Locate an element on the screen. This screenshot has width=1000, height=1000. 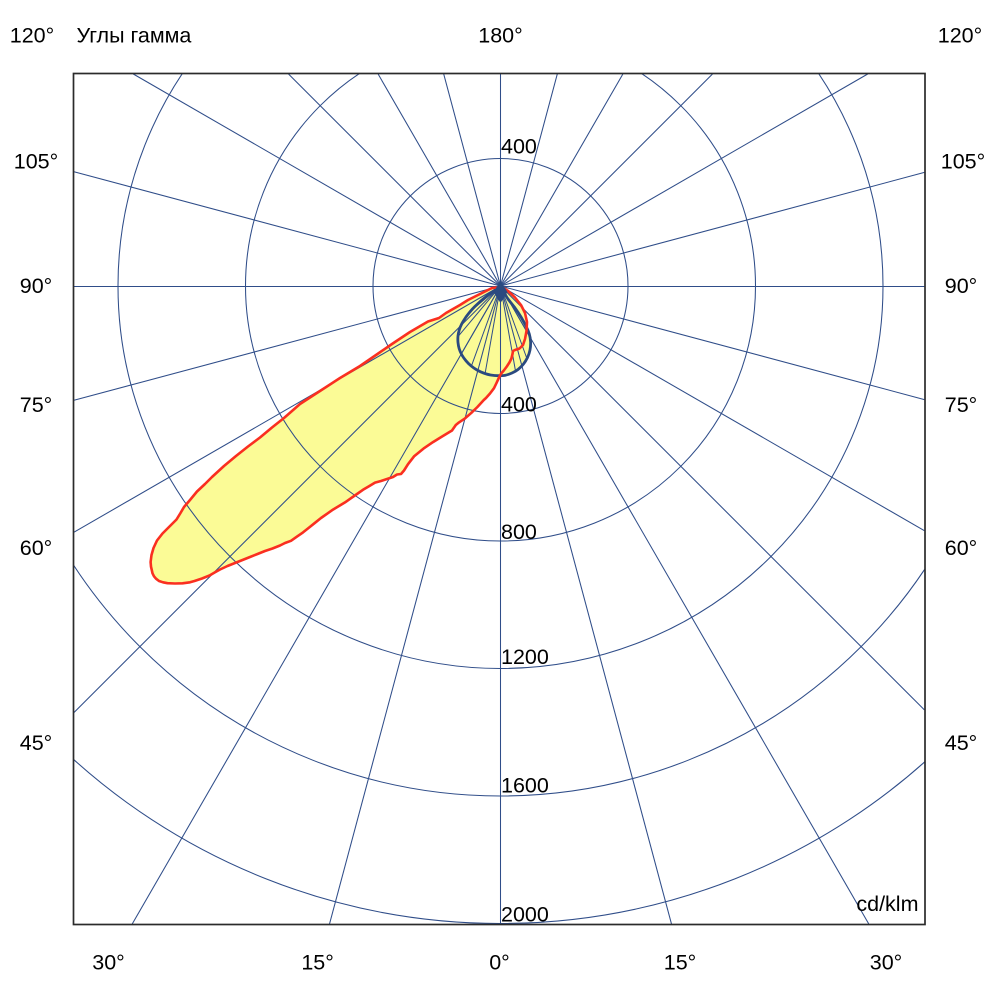
svg-text: cd/klm is located at coordinates (887, 904).